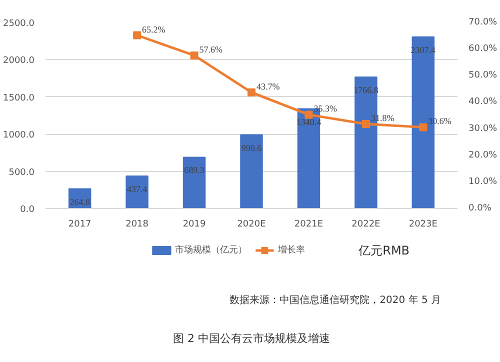 The height and width of the screenshot is (362, 500). I want to click on data-label: 57.6%, so click(211, 49).